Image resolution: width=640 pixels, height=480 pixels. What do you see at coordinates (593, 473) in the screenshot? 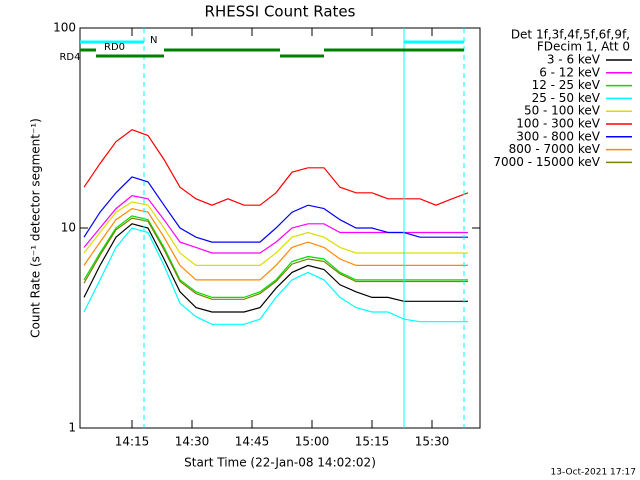
I see `footer: 13-Oct-2021 17:17` at bounding box center [593, 473].